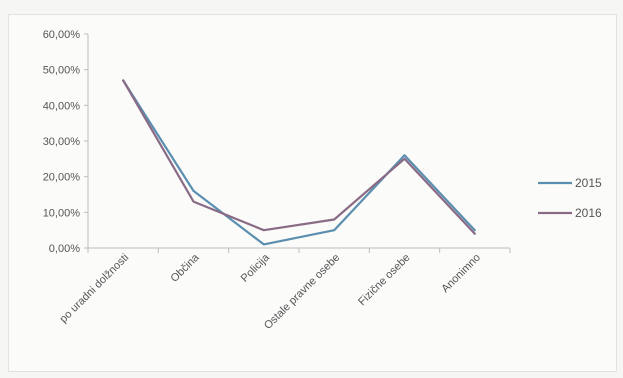 Image resolution: width=623 pixels, height=378 pixels. What do you see at coordinates (62, 35) in the screenshot?
I see `y-tick-label: 60,00%` at bounding box center [62, 35].